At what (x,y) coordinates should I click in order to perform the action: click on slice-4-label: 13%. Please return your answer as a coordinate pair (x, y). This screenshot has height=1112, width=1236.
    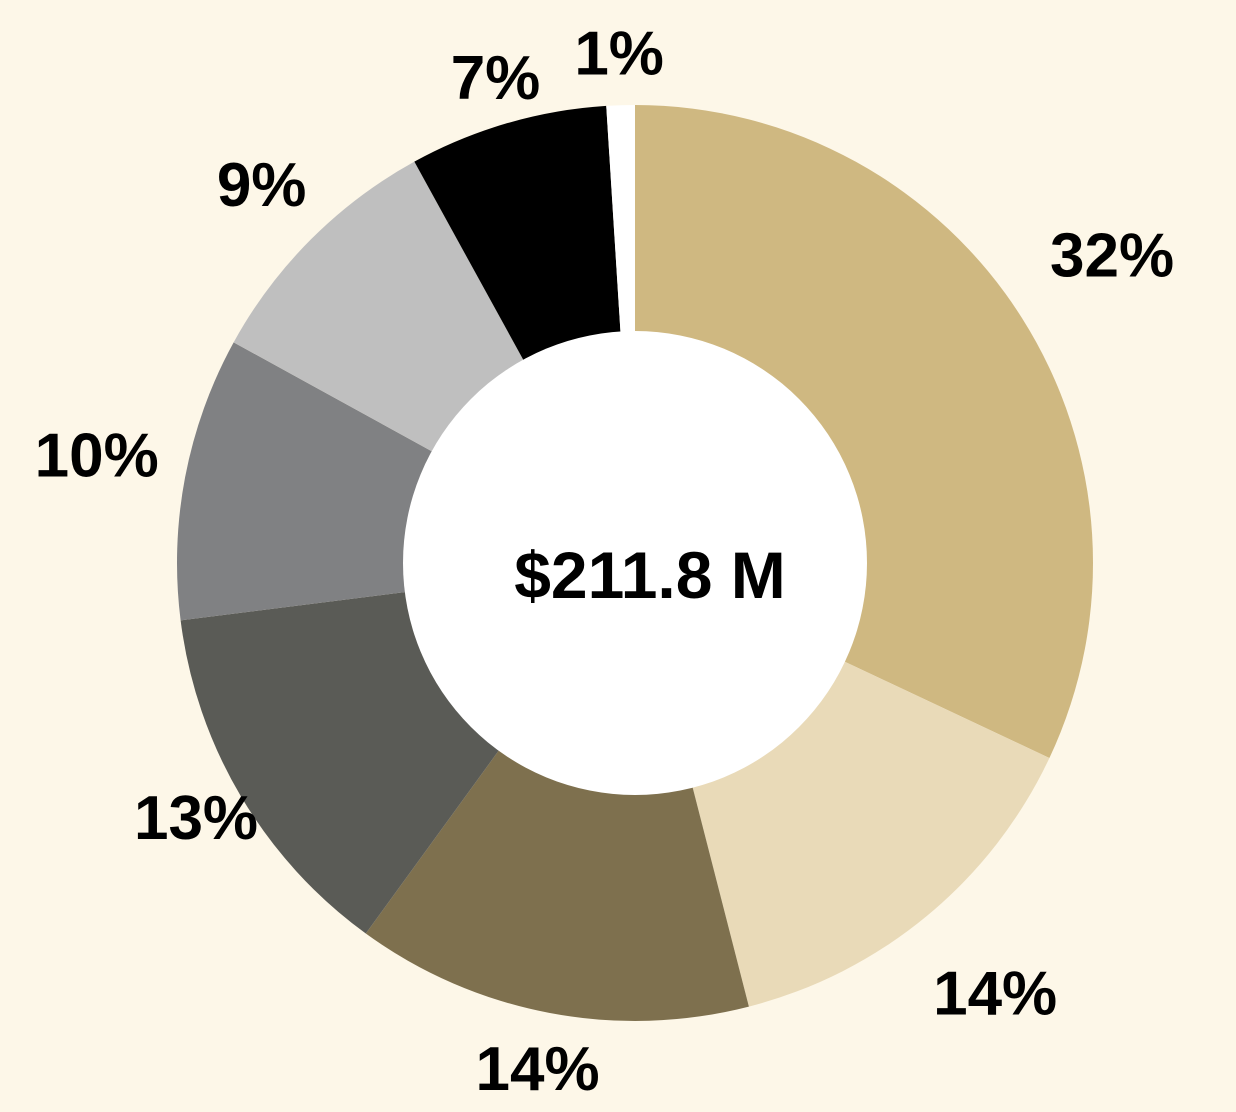
    Looking at the image, I should click on (196, 818).